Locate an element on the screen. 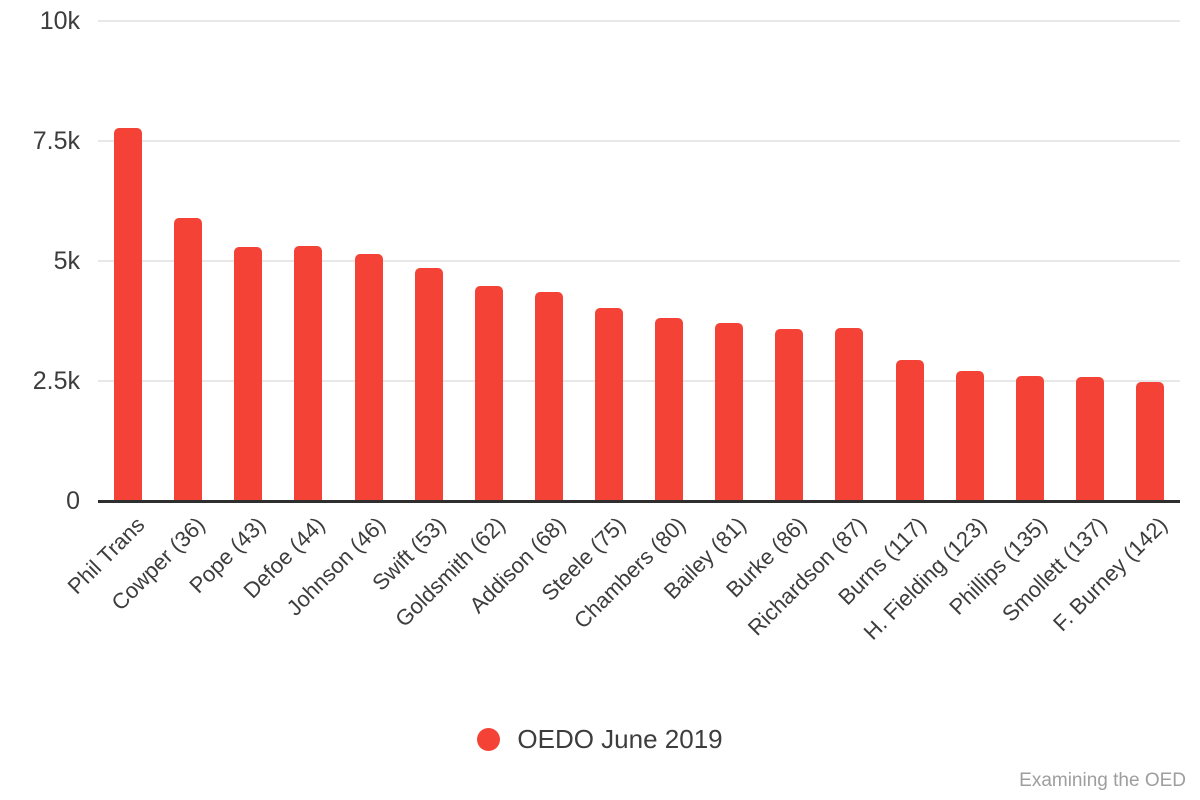  y-axis: 0 2.5k 5k 7.5k 10k is located at coordinates (40, 261).